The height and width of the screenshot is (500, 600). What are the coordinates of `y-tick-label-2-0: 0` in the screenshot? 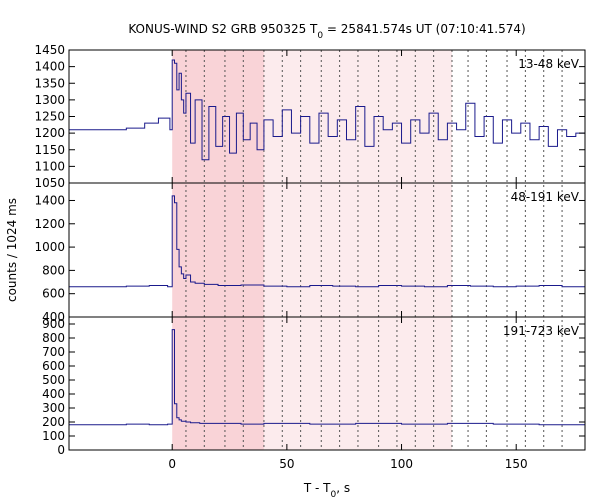 It's located at (61, 450).